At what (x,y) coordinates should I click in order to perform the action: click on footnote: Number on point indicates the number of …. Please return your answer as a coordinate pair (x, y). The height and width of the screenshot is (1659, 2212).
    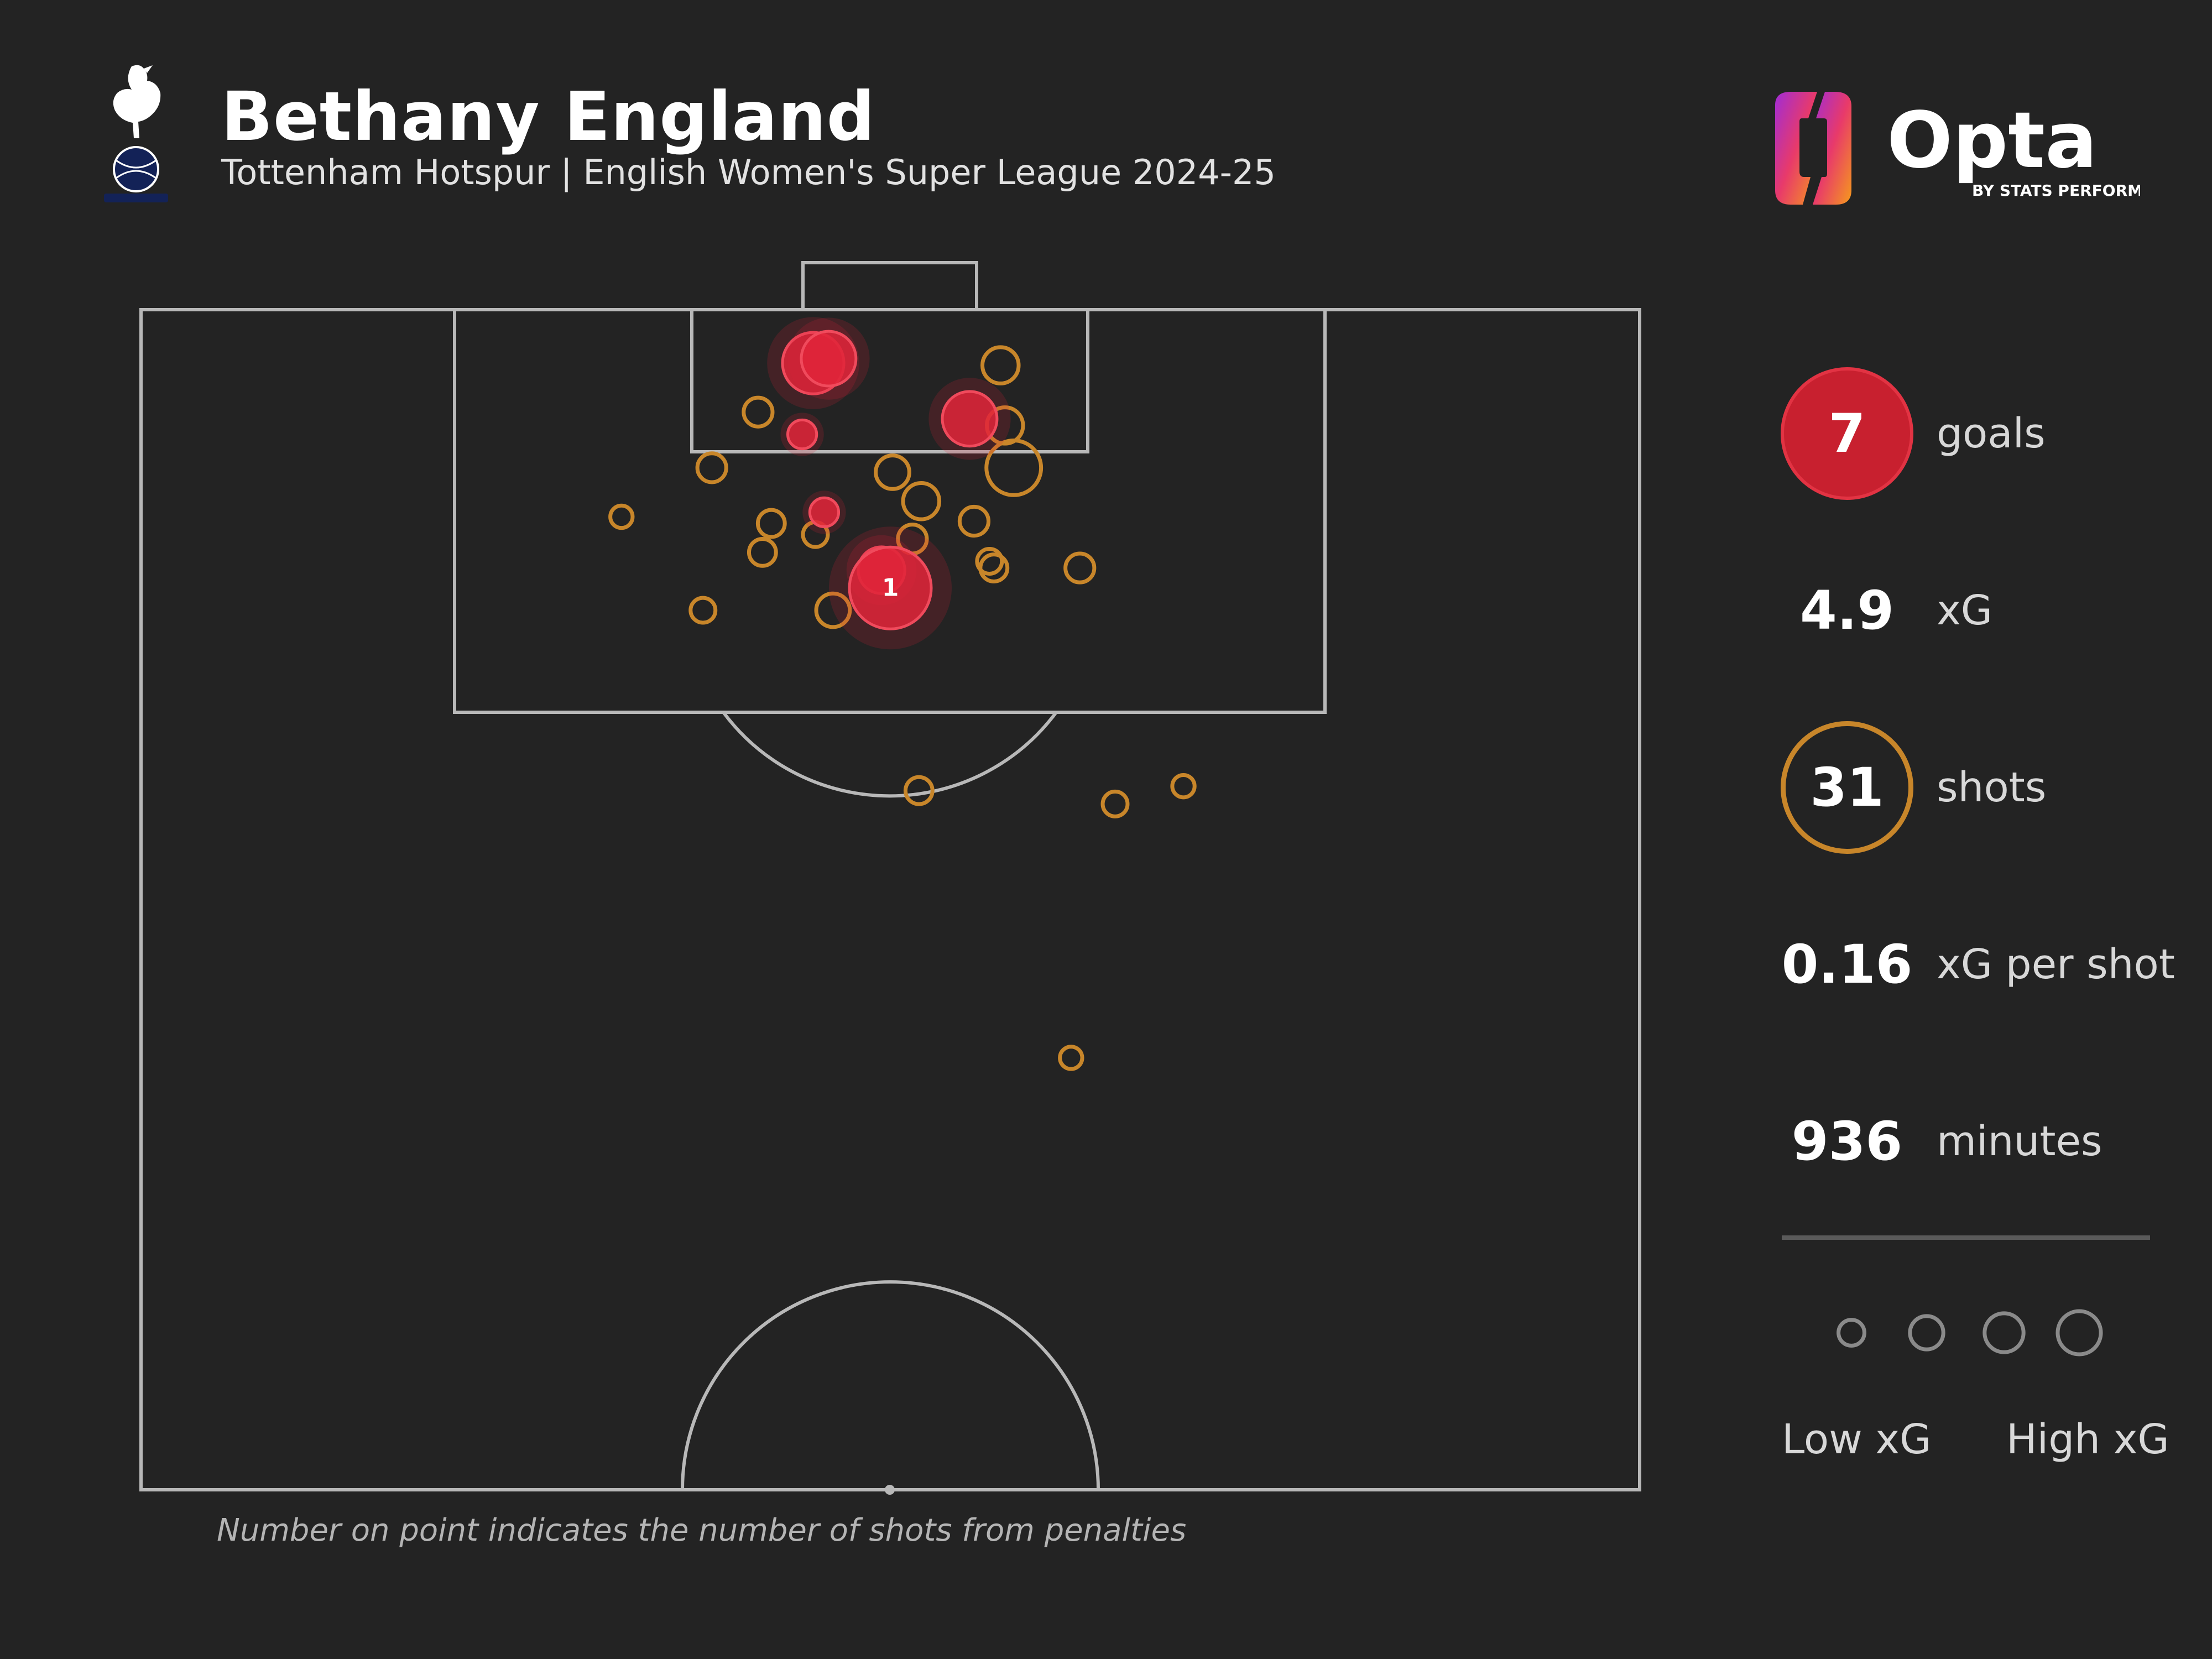
    Looking at the image, I should click on (702, 1530).